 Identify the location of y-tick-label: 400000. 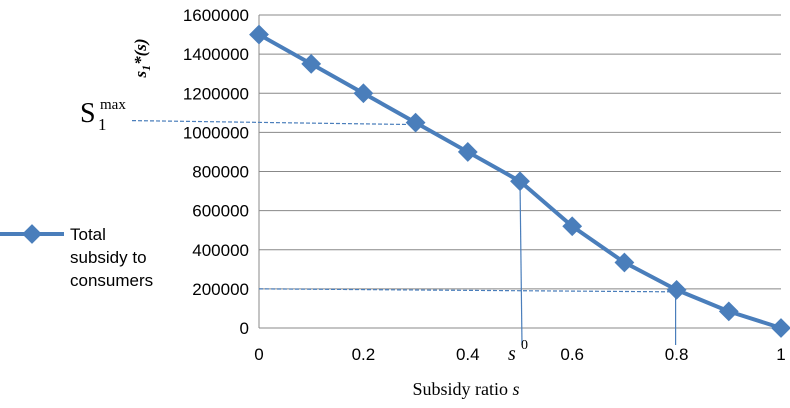
(220, 250).